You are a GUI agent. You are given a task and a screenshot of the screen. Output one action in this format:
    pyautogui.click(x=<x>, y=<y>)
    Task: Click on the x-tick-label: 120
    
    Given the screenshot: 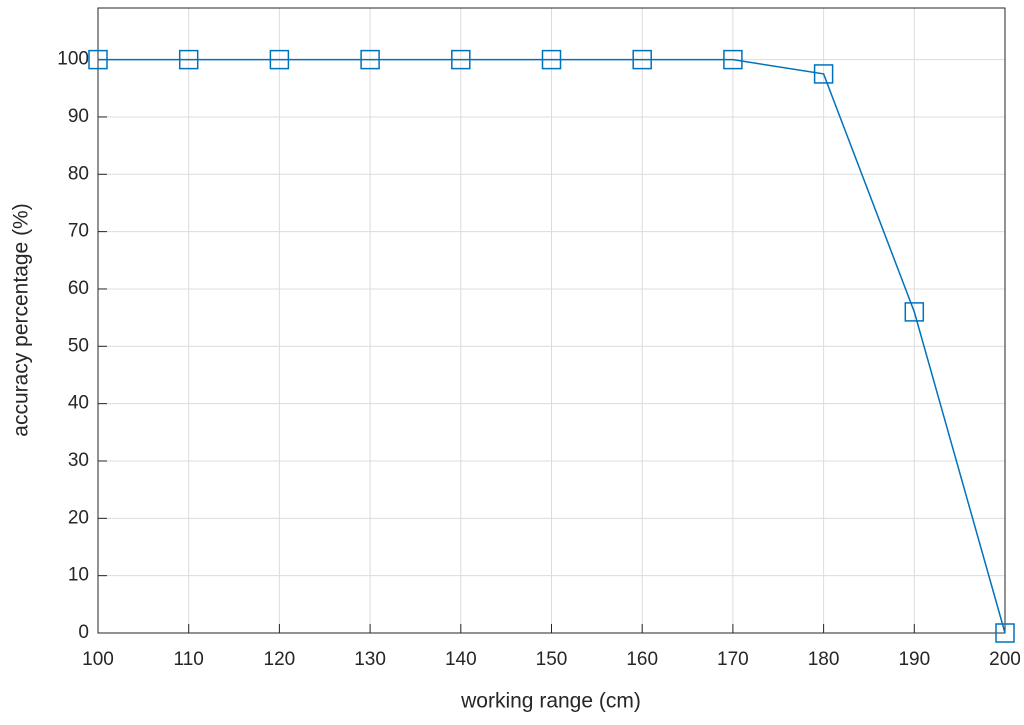 What is the action you would take?
    pyautogui.click(x=280, y=659)
    